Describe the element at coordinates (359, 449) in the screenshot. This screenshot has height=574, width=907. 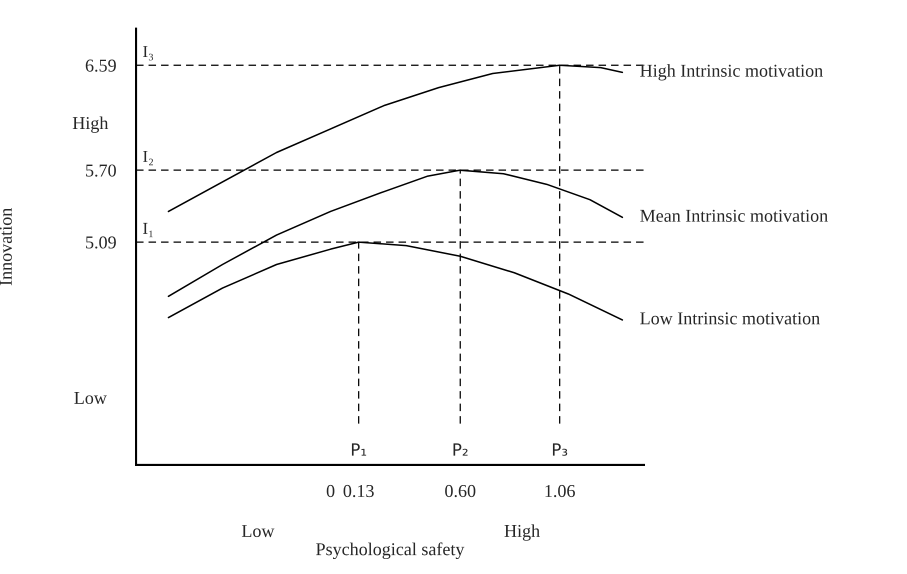
I see `ref-line-label: P₁` at that location.